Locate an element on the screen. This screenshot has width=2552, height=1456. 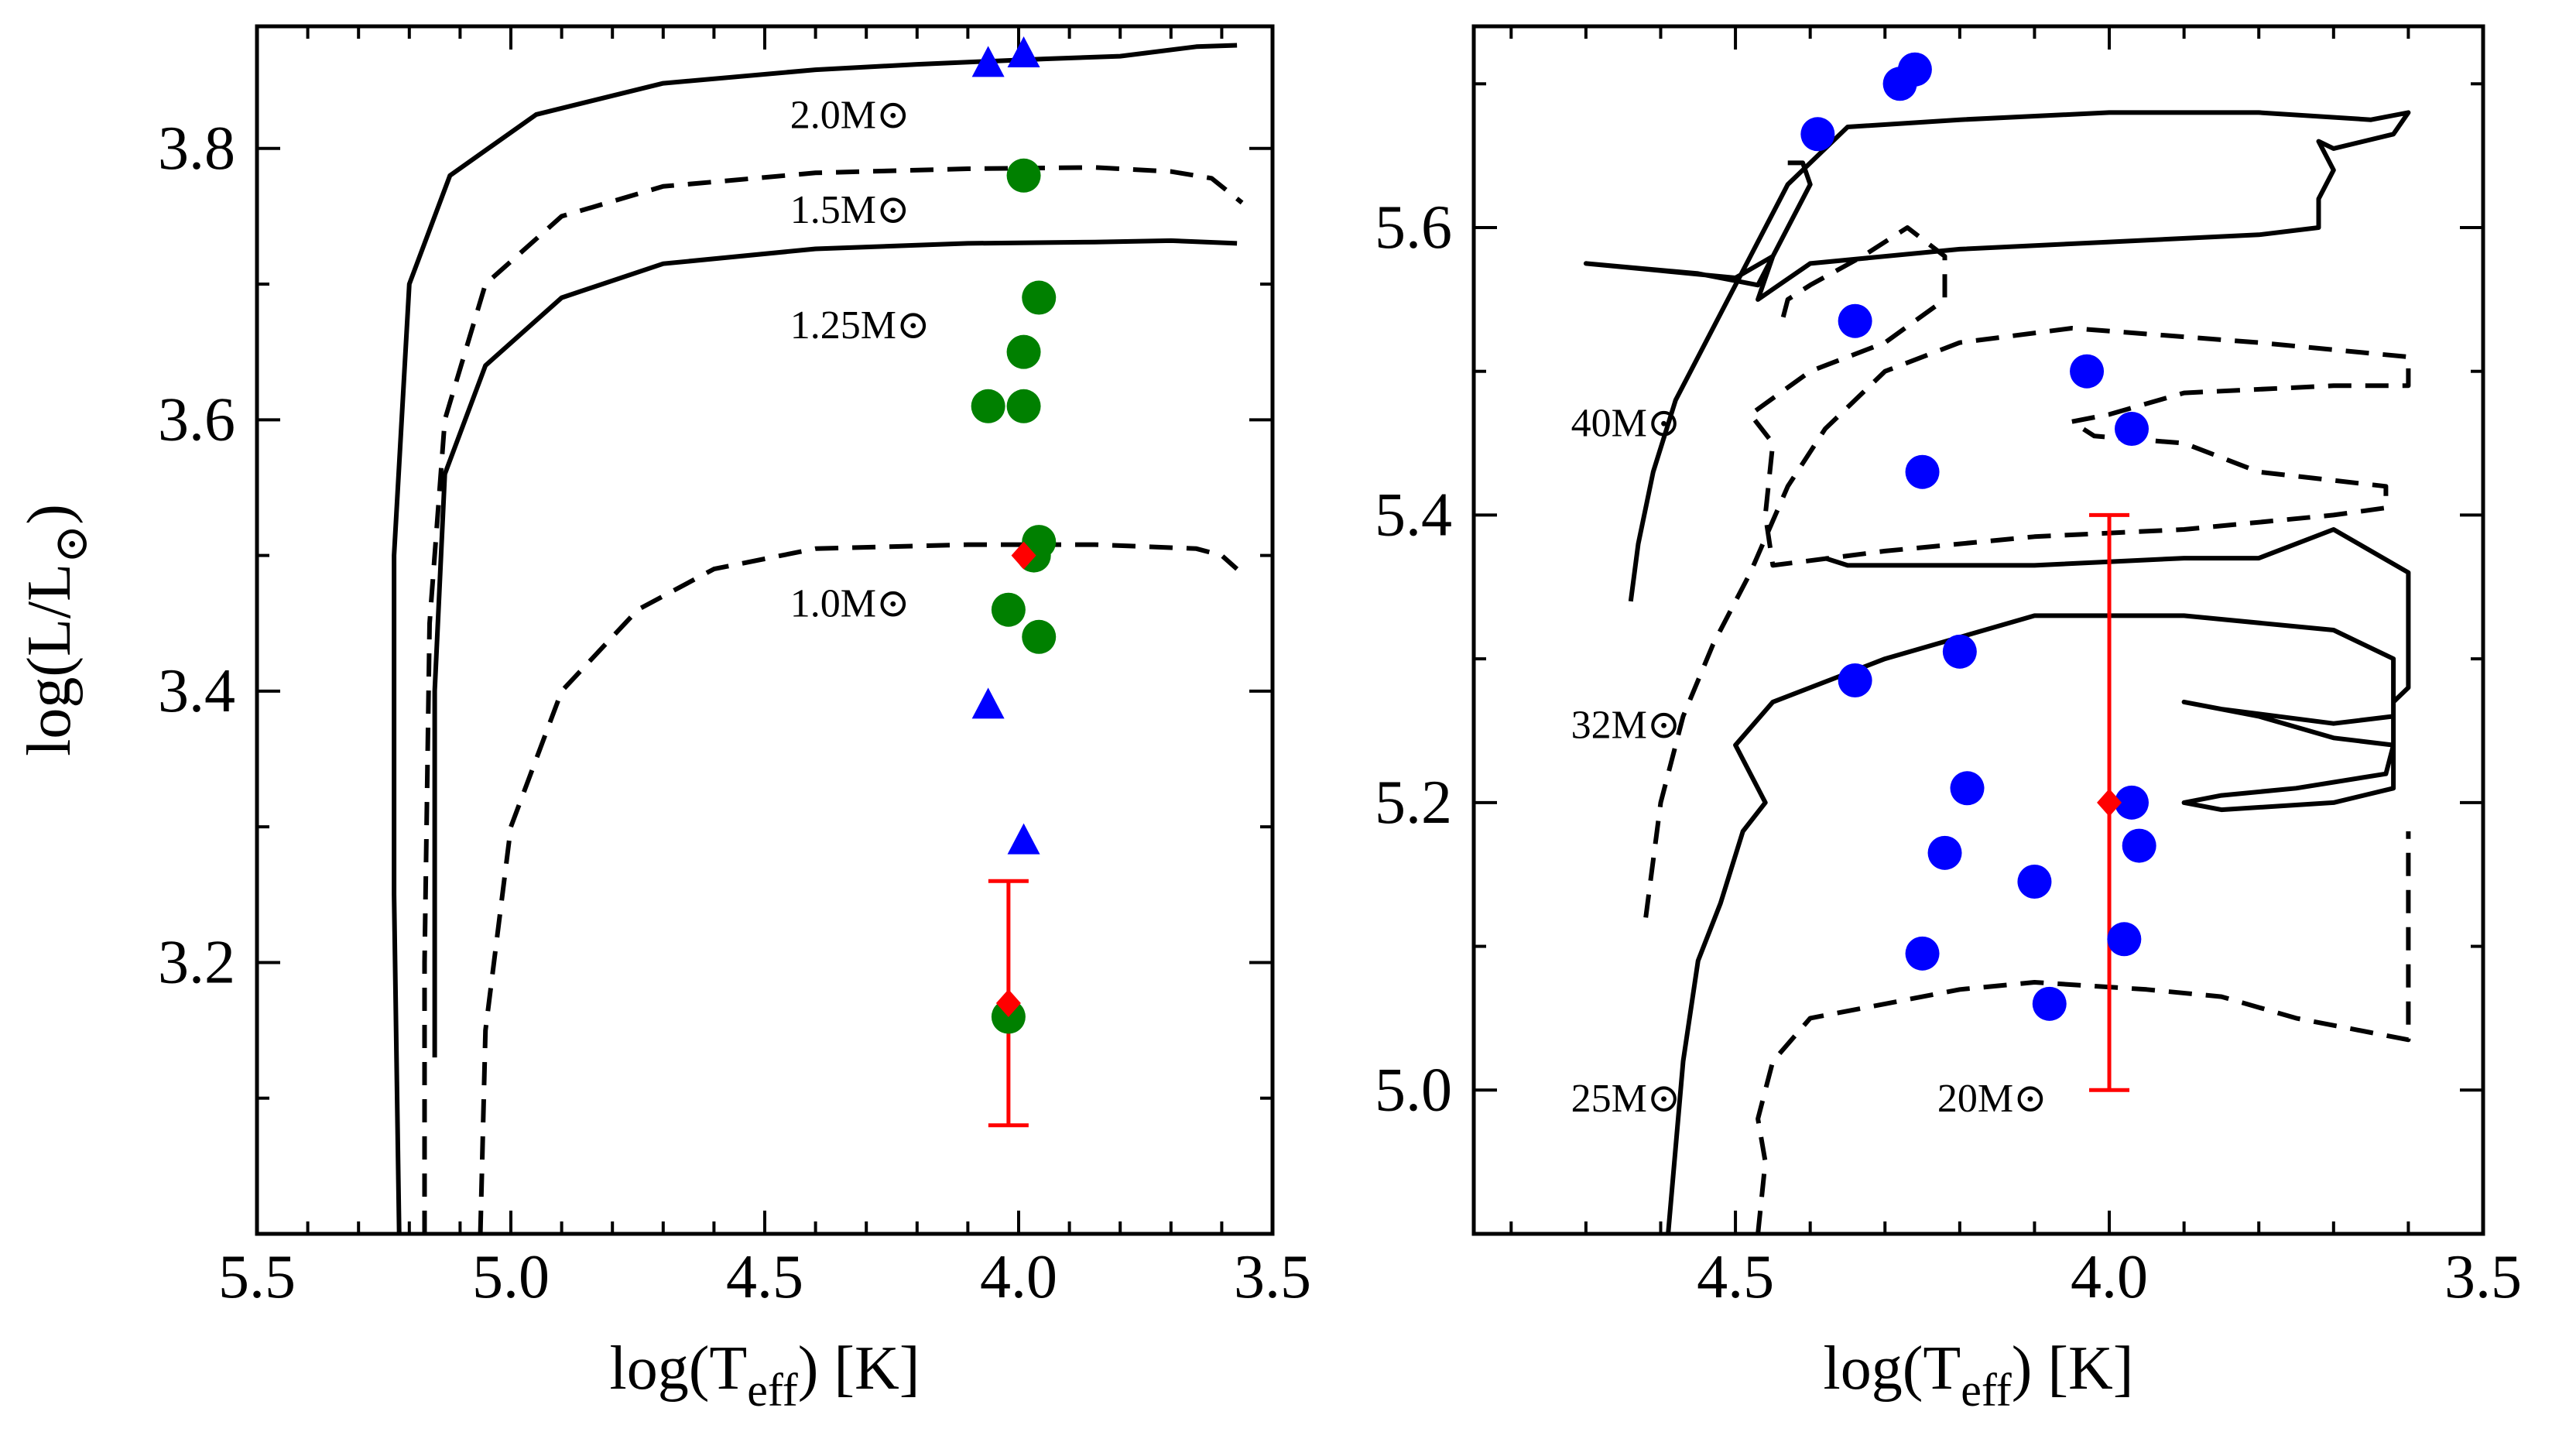
x-tick-label: 5.5 is located at coordinates (257, 1277).